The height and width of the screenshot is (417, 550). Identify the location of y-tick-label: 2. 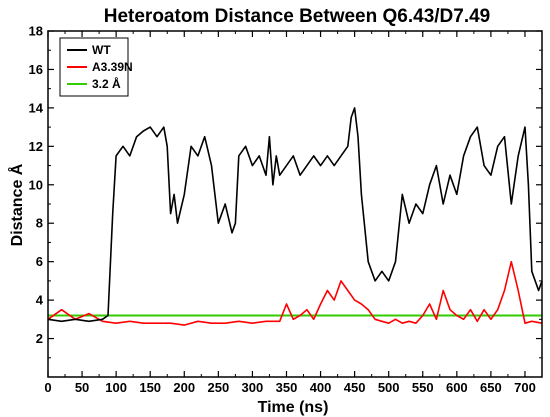
(39, 338).